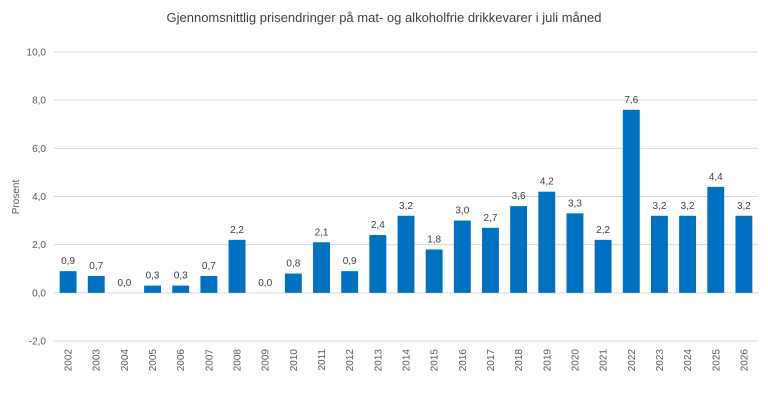 This screenshot has width=768, height=402. I want to click on data-label: 2,4, so click(378, 225).